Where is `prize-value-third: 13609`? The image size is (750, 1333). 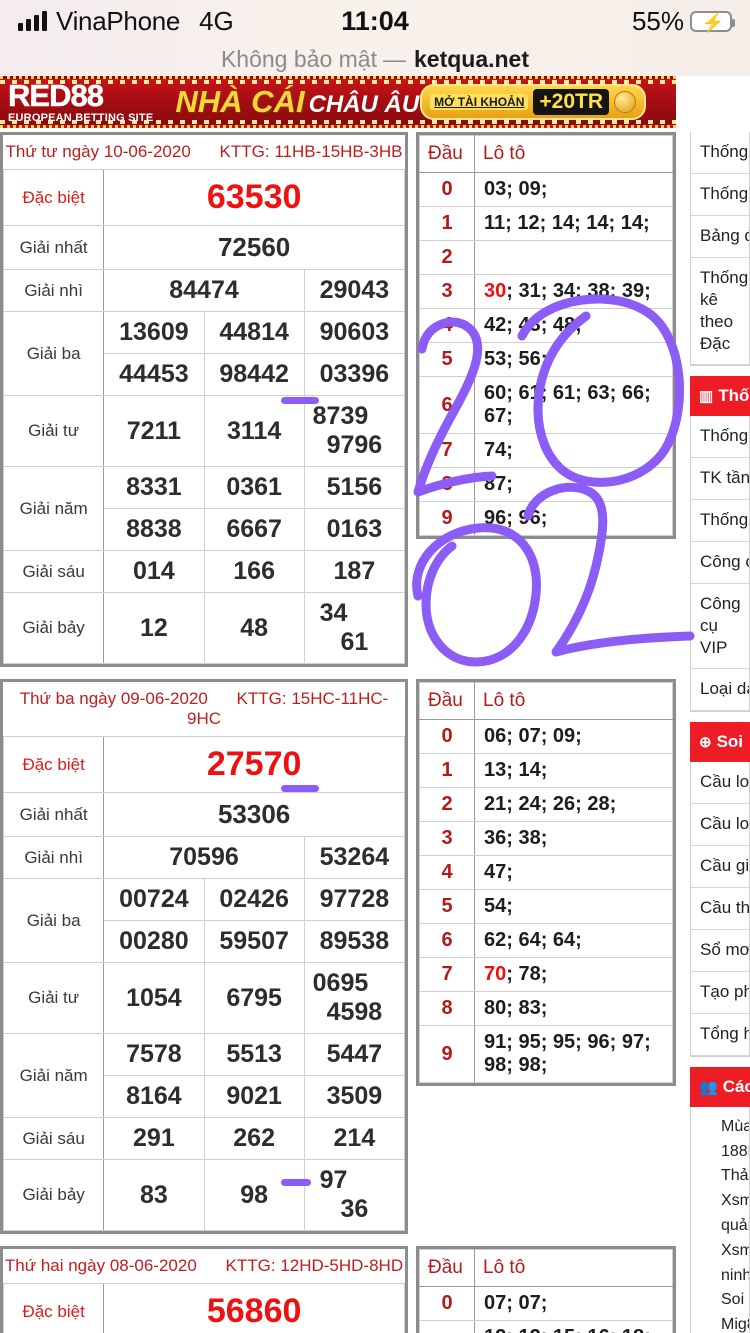 prize-value-third: 13609 is located at coordinates (154, 332).